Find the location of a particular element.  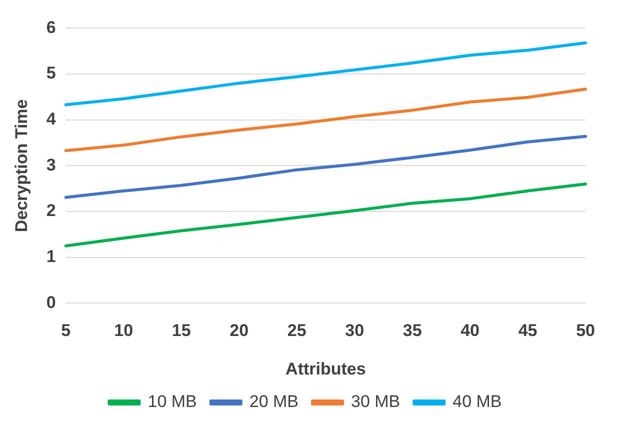

y-tick-label: 2 is located at coordinates (51, 210).